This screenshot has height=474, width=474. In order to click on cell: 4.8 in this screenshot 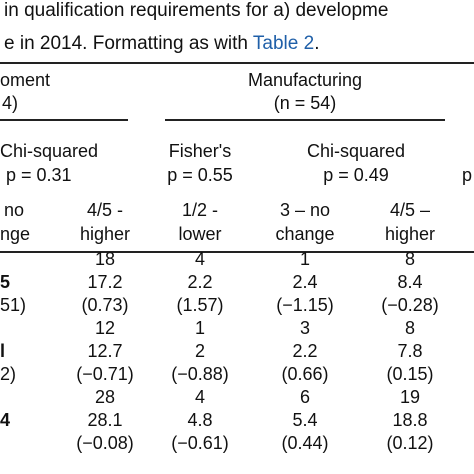, I will do `click(200, 420)`.